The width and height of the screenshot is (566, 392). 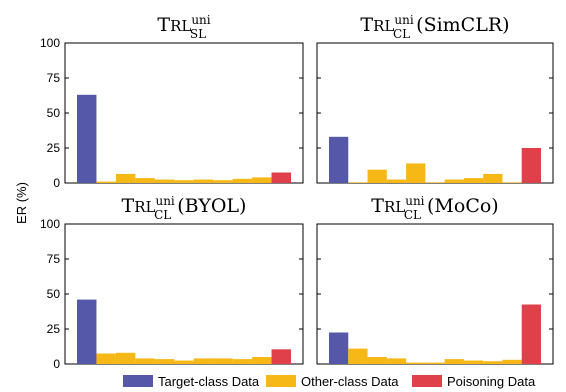 I want to click on legend-label: Poisoning Data, so click(x=491, y=381).